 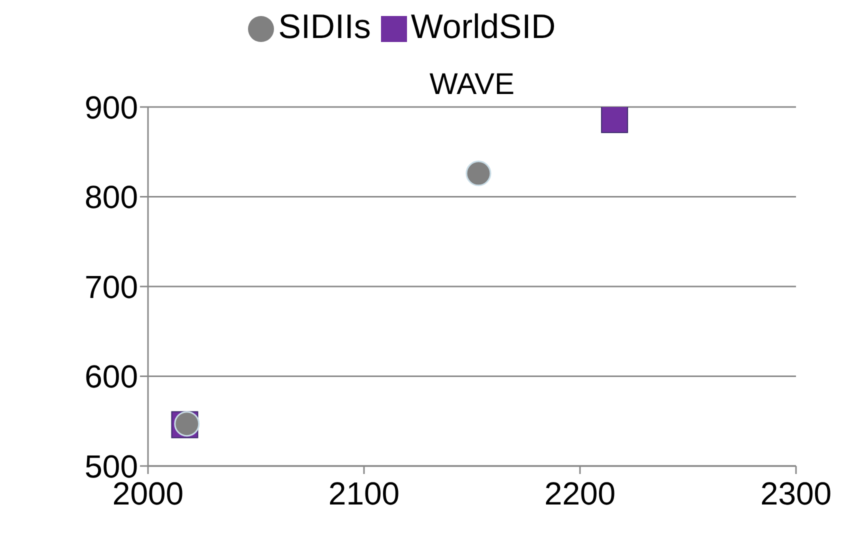 I want to click on y-tick-label: 700, so click(x=111, y=286).